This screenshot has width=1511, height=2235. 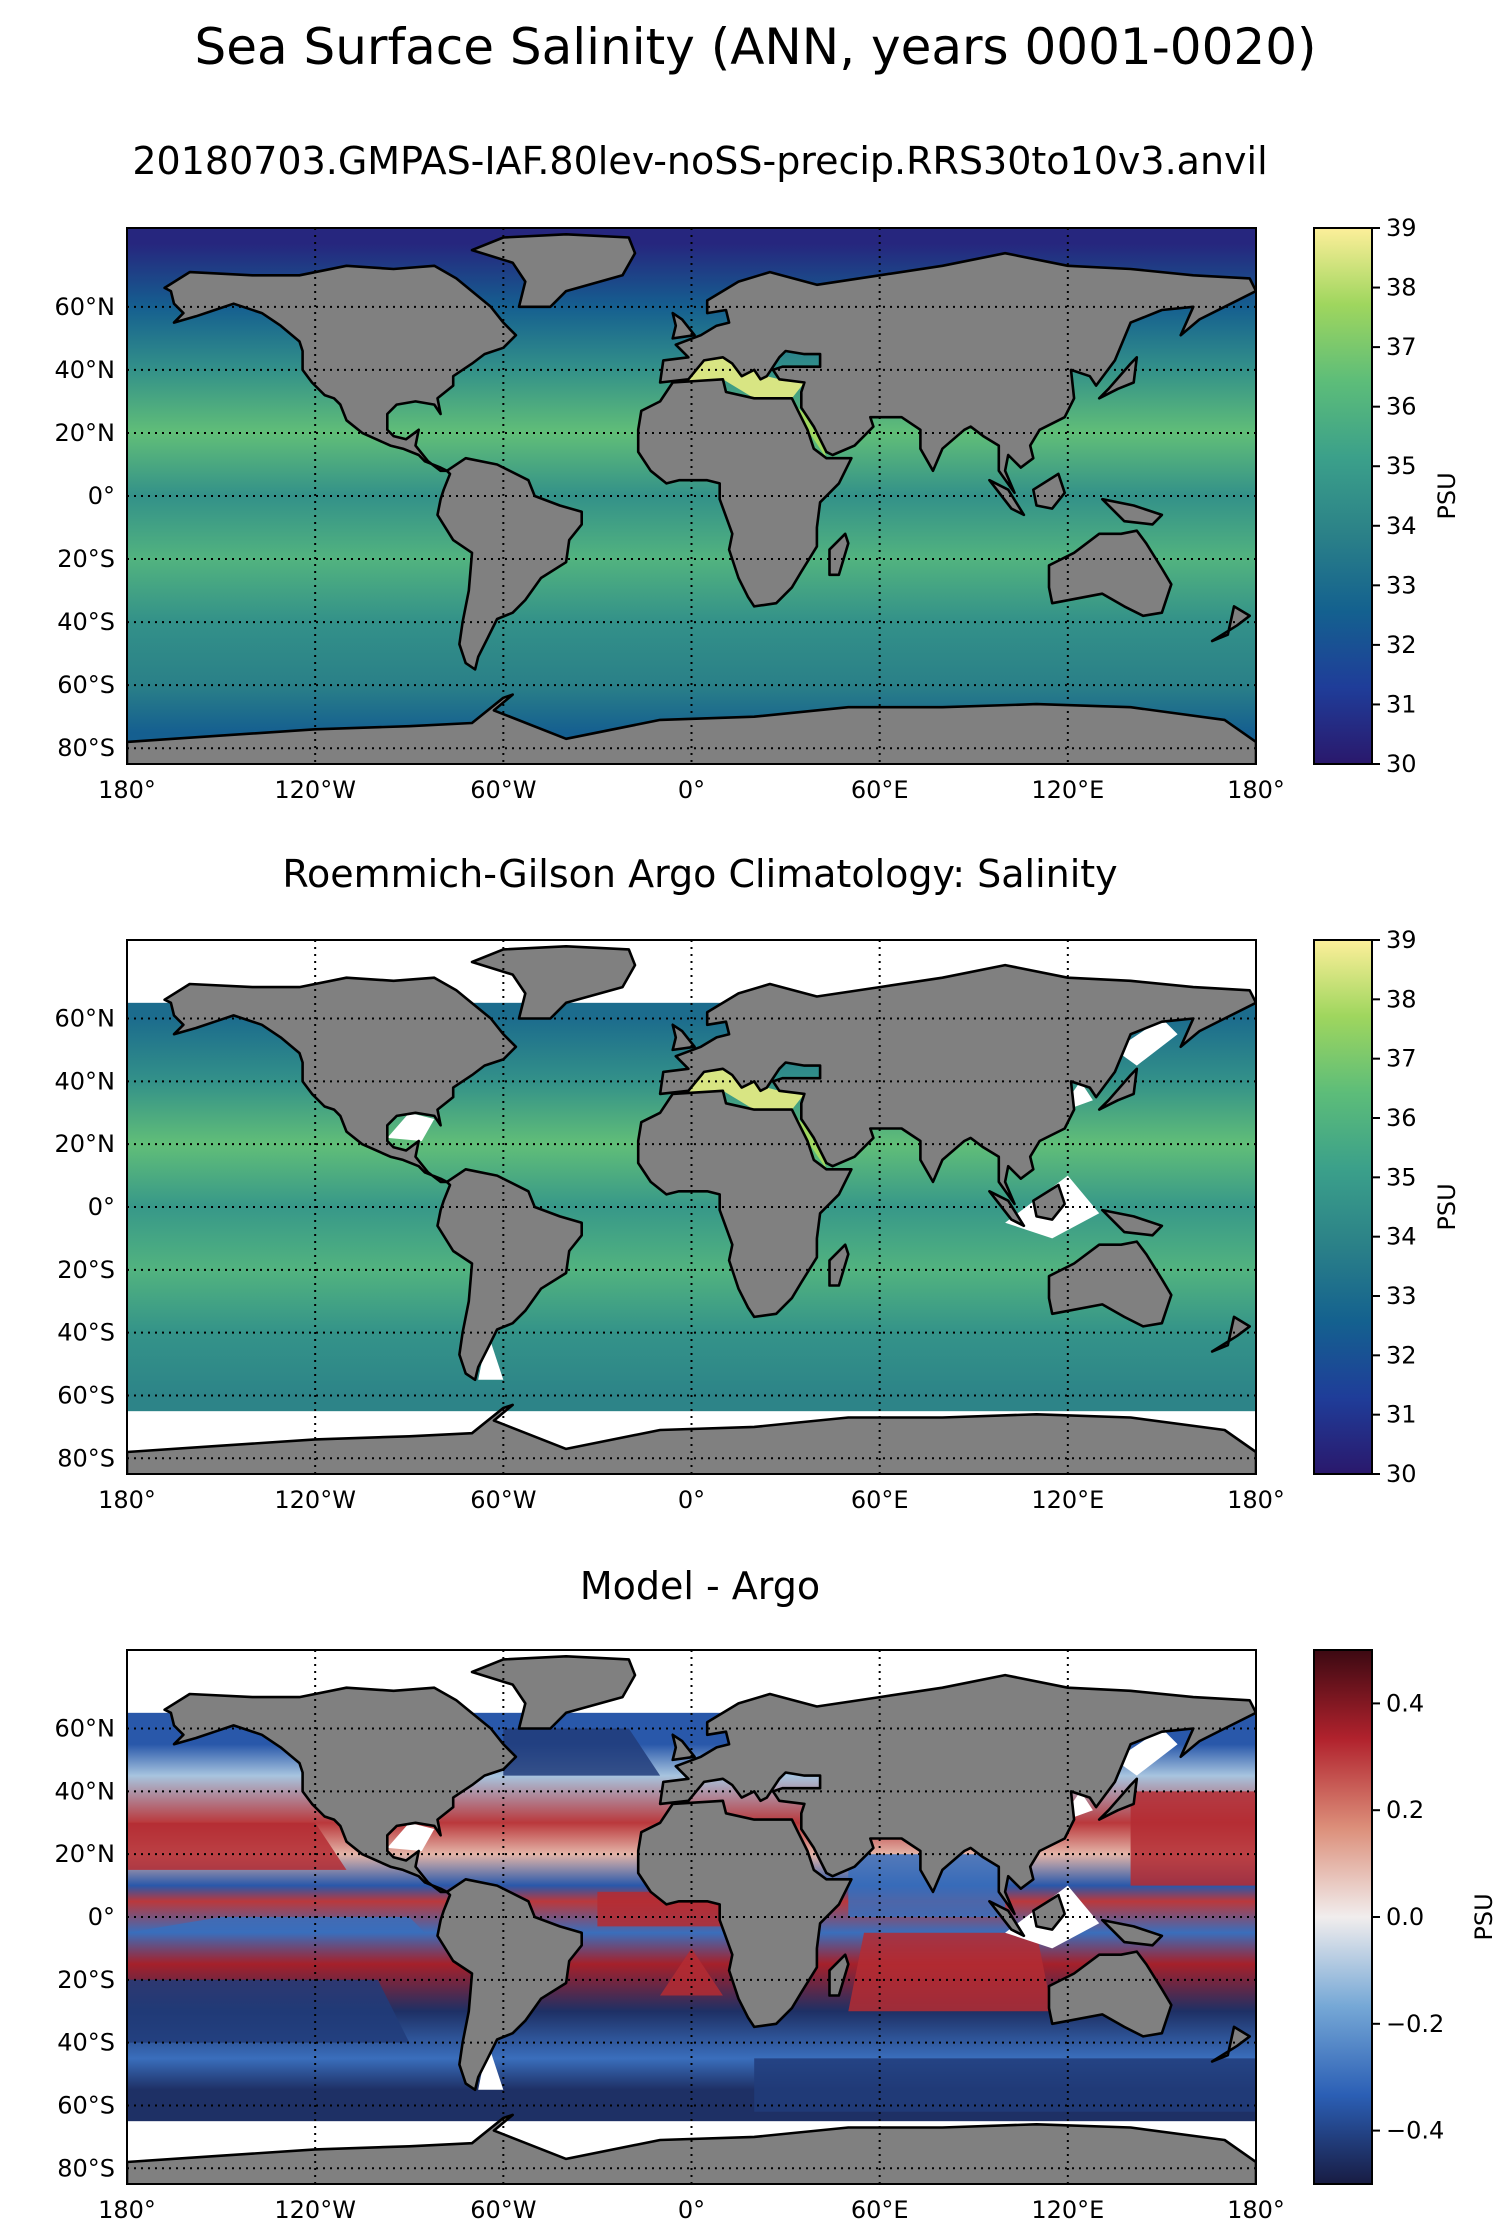 I want to click on y-tick-label: 60°N, so click(x=85, y=1729).